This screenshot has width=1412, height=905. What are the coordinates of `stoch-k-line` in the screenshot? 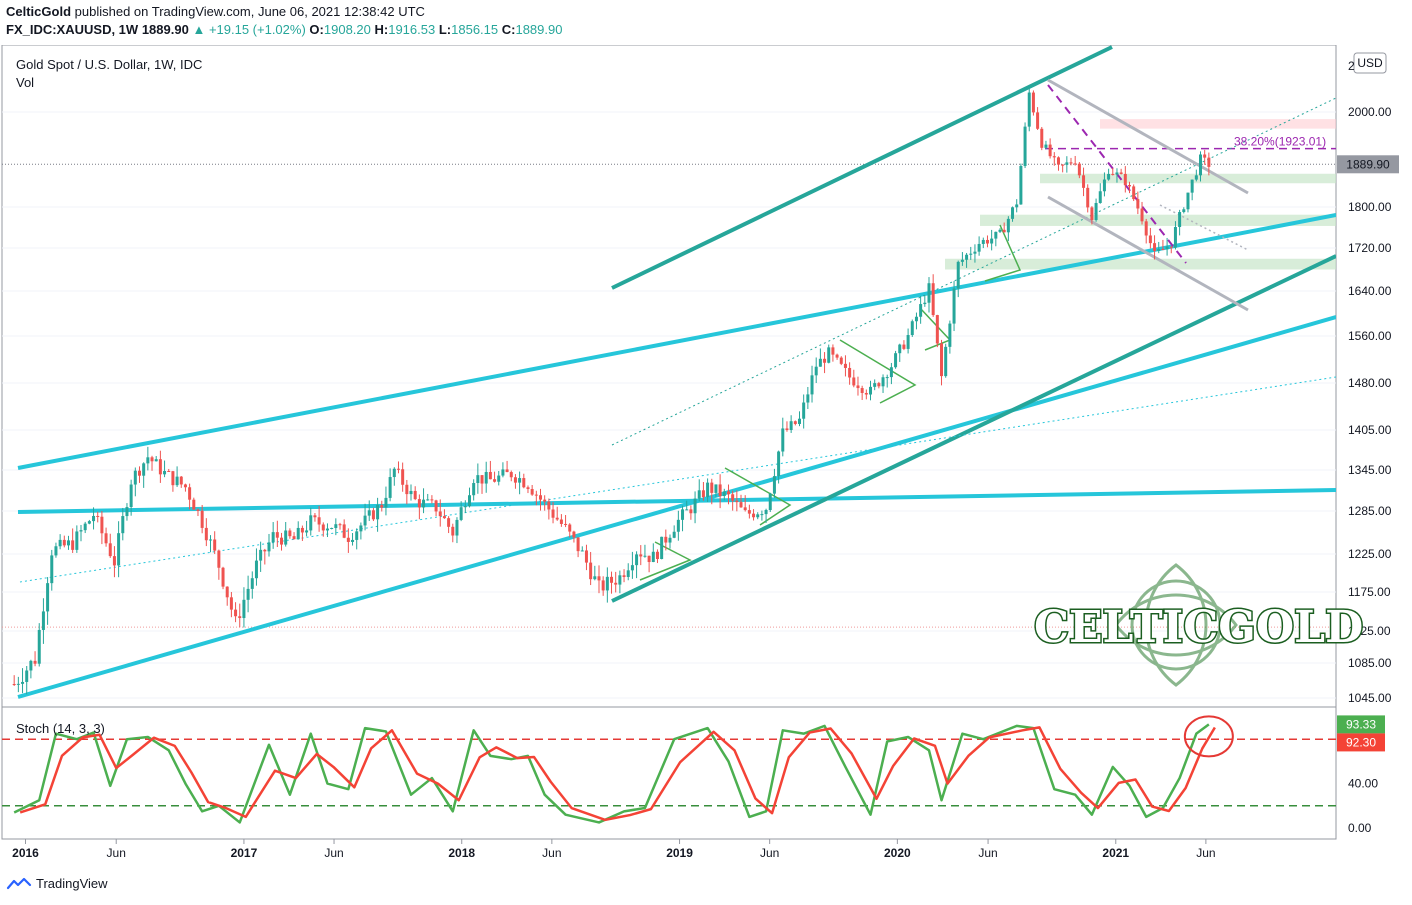 It's located at (611, 773).